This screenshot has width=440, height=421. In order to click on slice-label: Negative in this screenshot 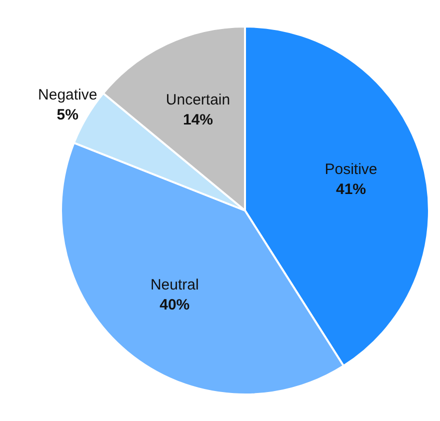, I will do `click(68, 95)`.